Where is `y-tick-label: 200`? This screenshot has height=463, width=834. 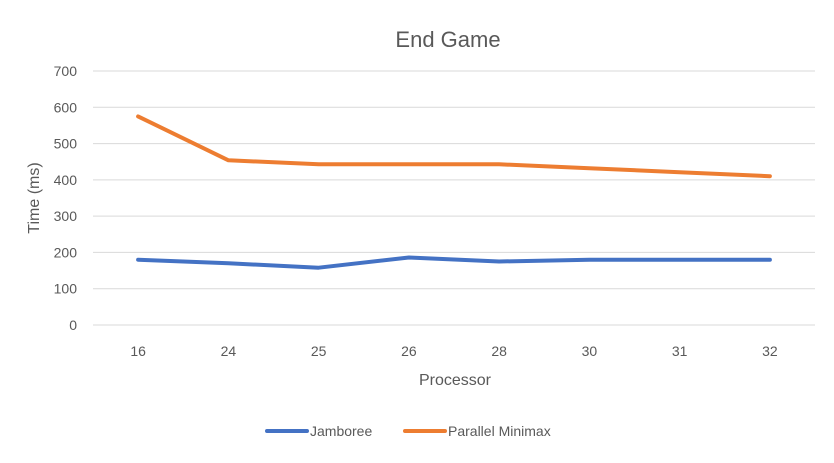 y-tick-label: 200 is located at coordinates (66, 252).